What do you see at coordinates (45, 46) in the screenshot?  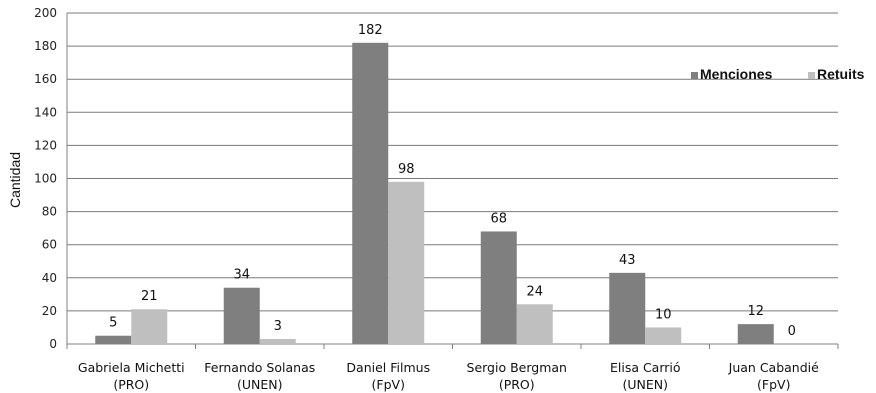 I see `y-tick-label: 180` at bounding box center [45, 46].